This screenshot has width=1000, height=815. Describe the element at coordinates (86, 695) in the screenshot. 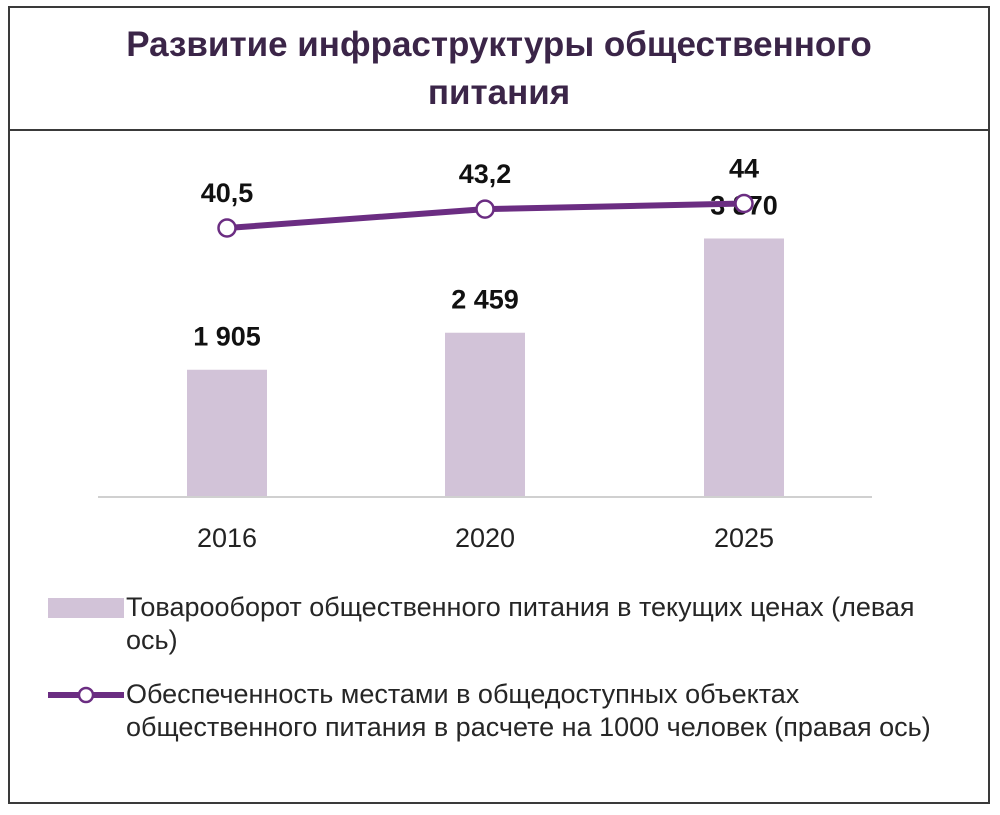

I see `legend-swatch-line` at that location.